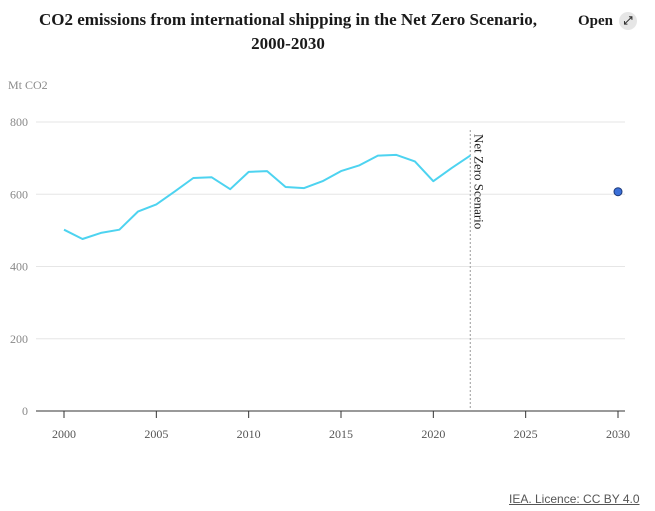  Describe the element at coordinates (267, 171) in the screenshot. I see `data-point-2011` at that location.